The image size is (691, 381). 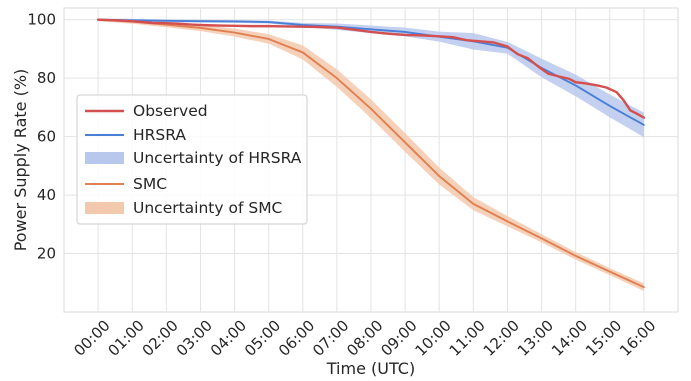 What do you see at coordinates (296, 337) in the screenshot?
I see `x-tick-label: 06:00` at bounding box center [296, 337].